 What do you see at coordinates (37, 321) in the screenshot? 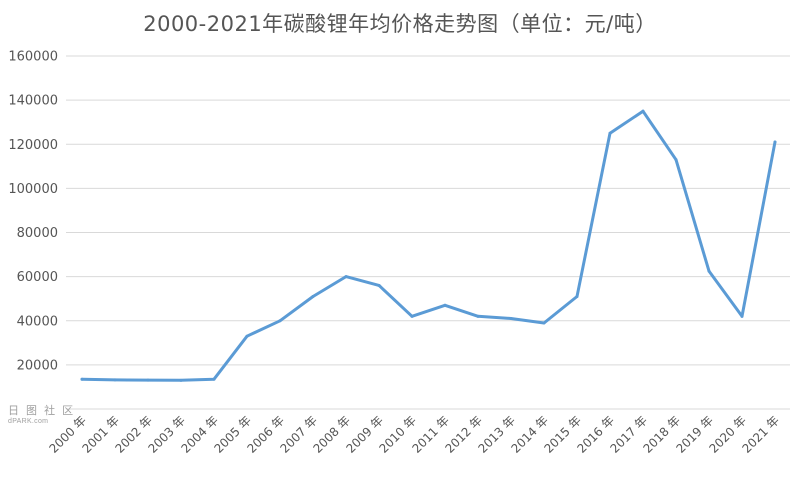
I see `y-tick-label: 40000` at bounding box center [37, 321].